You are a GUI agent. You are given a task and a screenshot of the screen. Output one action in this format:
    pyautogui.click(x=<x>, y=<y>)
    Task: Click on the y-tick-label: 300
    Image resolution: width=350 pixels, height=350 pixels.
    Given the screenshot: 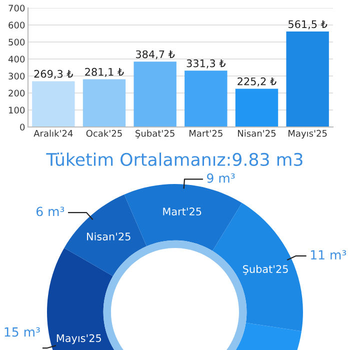 What is the action you would take?
    pyautogui.click(x=16, y=76)
    